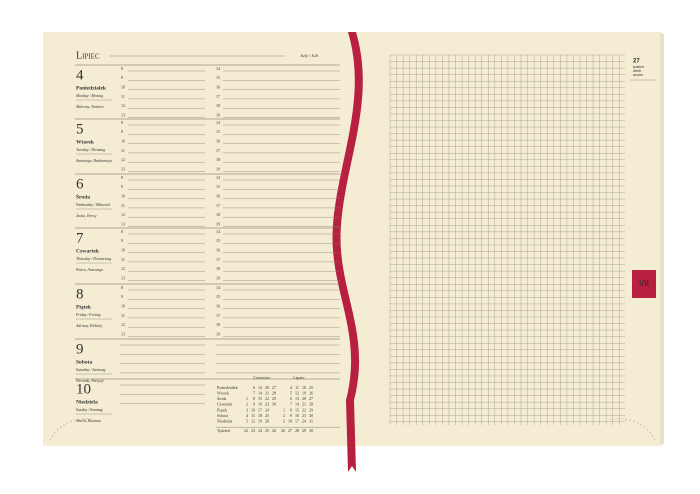  Describe the element at coordinates (304, 409) in the screenshot. I see `calendar-day: 22` at that location.